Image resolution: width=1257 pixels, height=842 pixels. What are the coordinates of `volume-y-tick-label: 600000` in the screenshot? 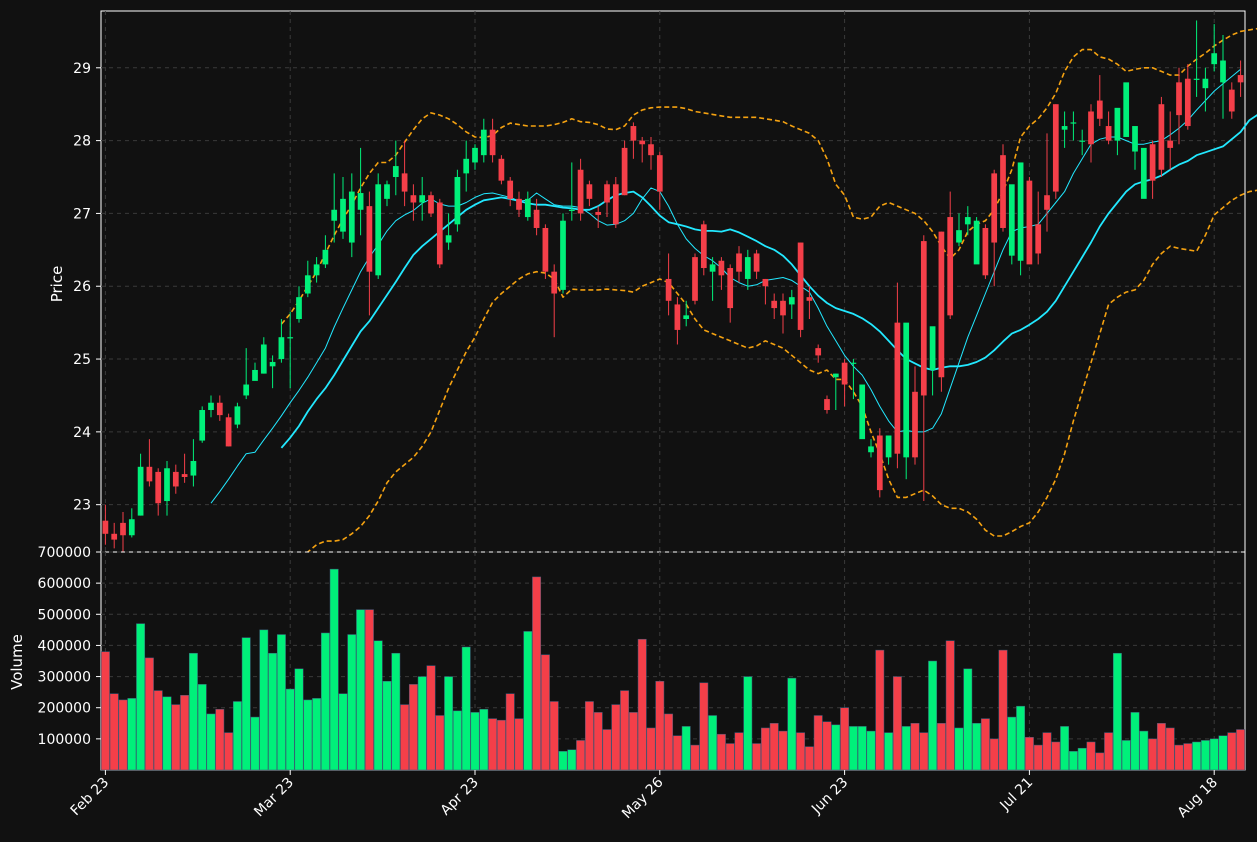 It's located at (64, 584).